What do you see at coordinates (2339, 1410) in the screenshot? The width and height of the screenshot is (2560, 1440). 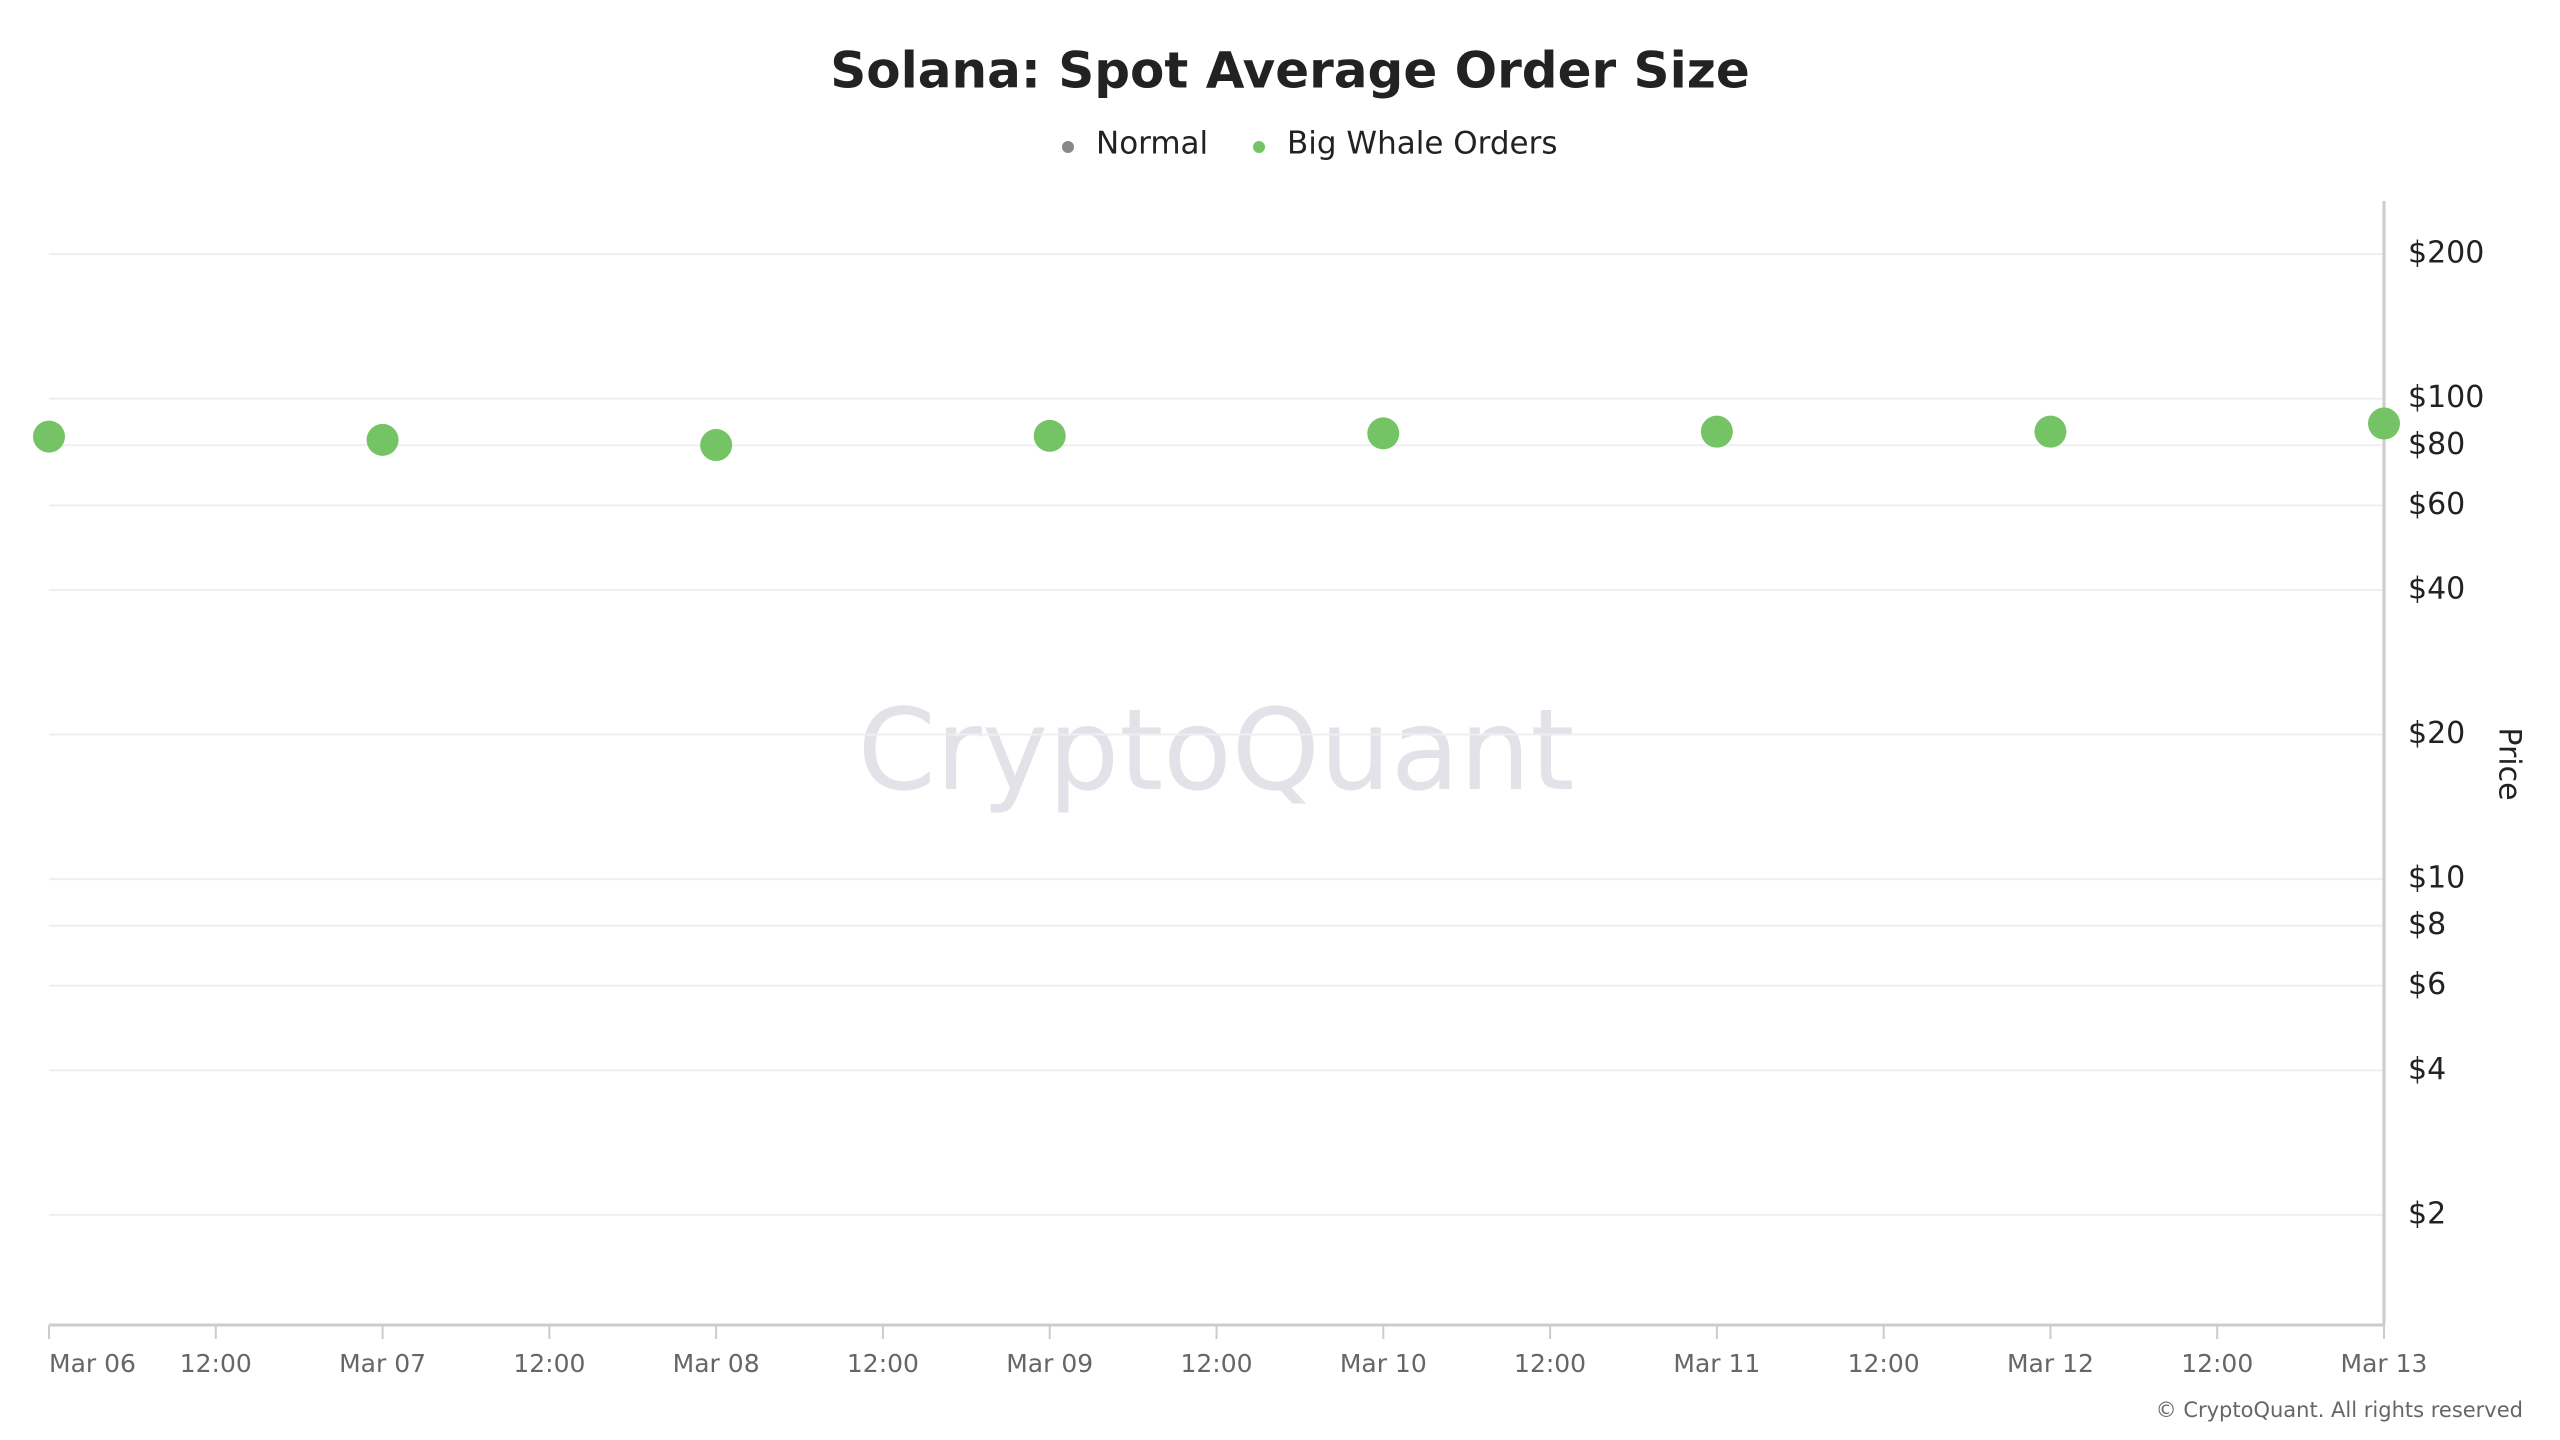 I see `copyright: © CryptoQuant. All rights reserved` at bounding box center [2339, 1410].